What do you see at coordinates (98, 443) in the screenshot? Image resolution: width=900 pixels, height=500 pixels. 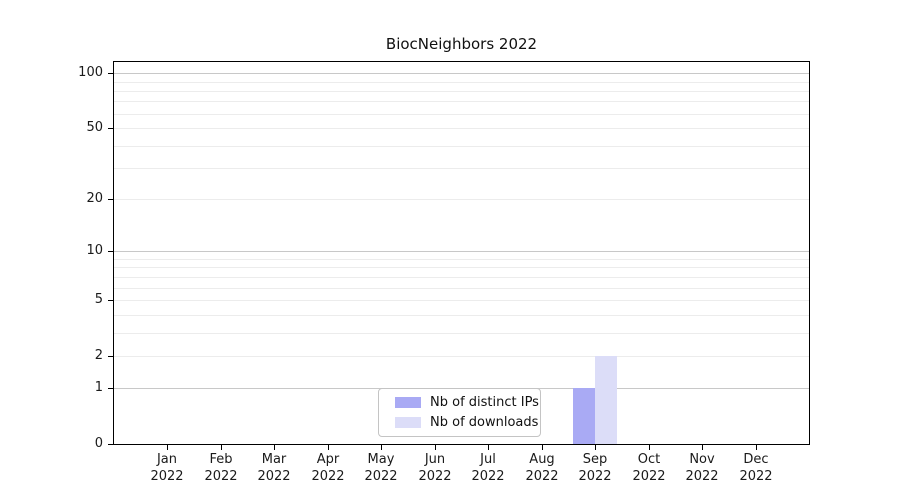 I see `y-tick-label: 0` at bounding box center [98, 443].